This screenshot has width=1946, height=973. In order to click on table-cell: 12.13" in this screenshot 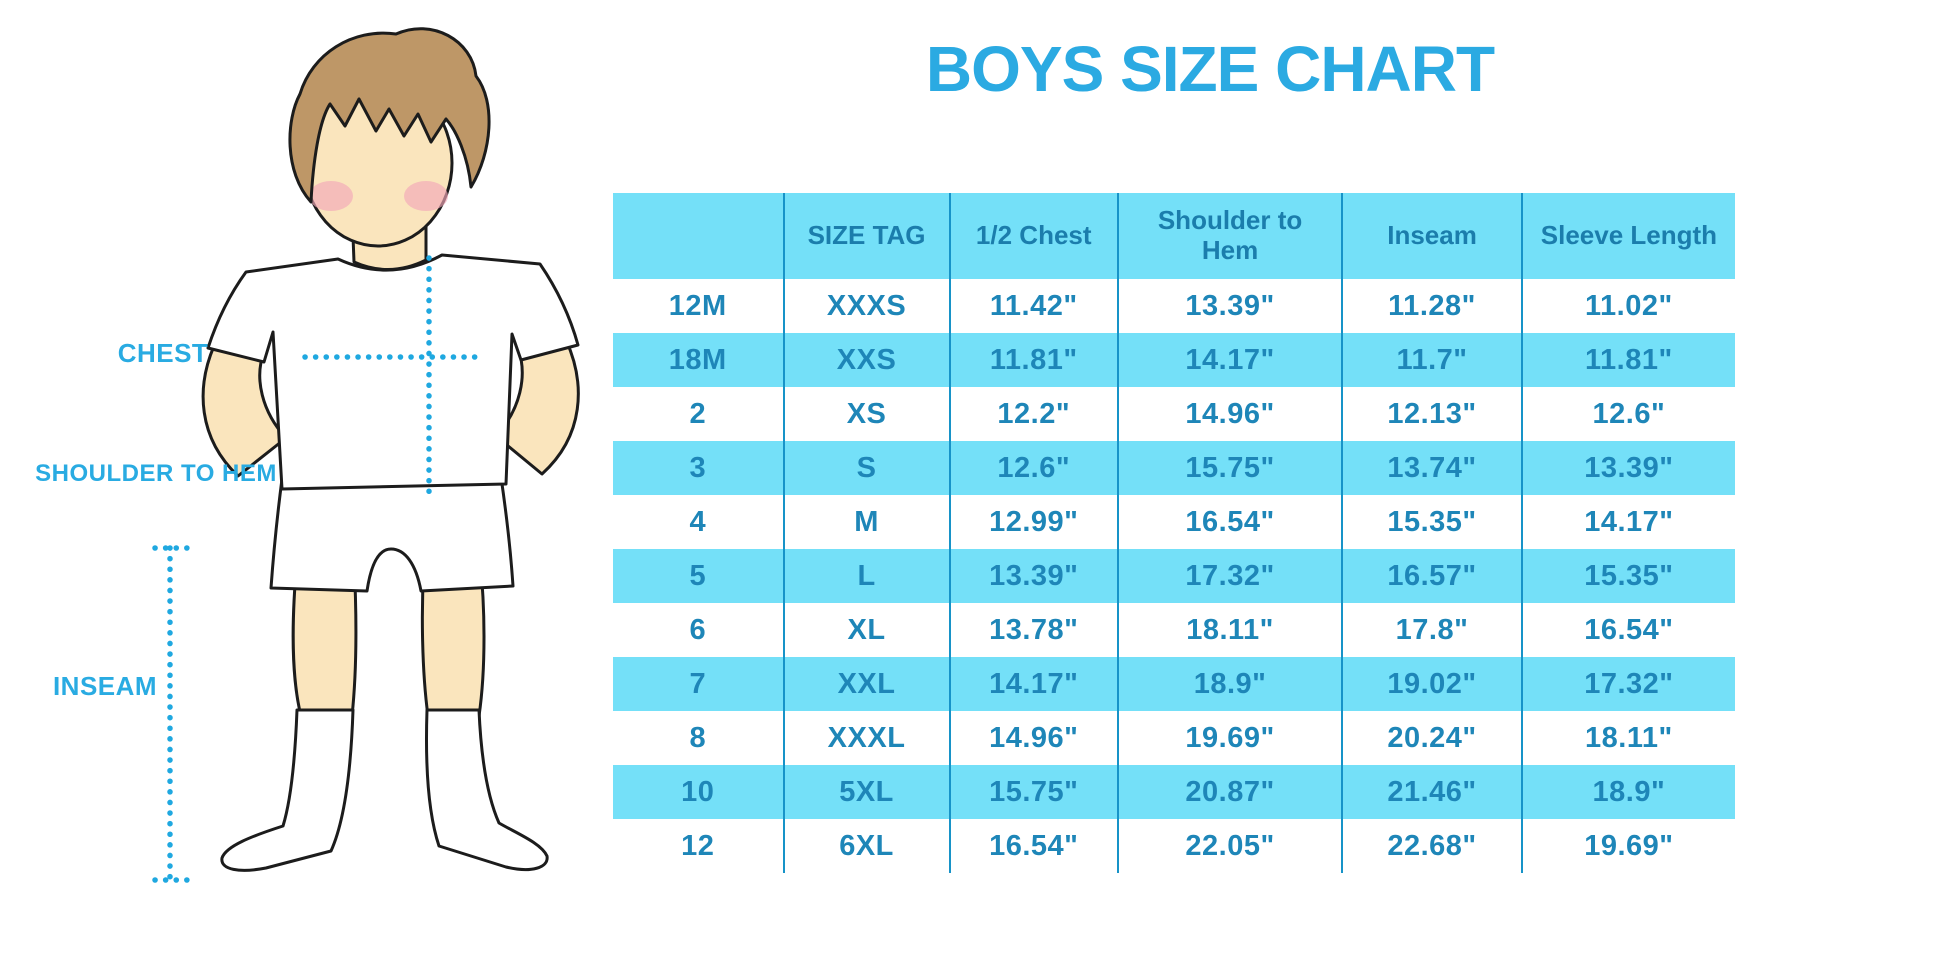, I will do `click(1431, 414)`.